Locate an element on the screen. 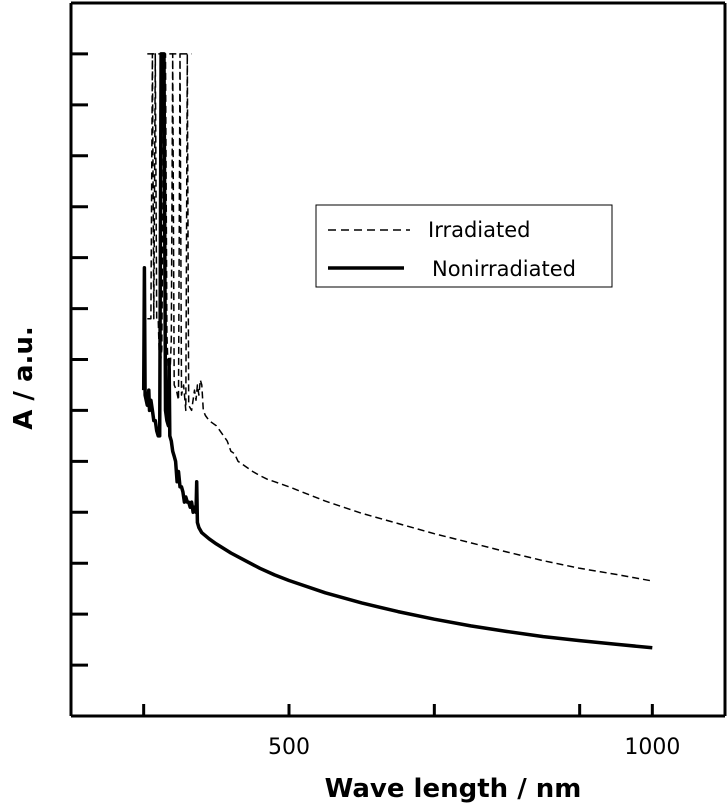 The image size is (728, 810). legend-label-irradiated: Irradiated is located at coordinates (479, 230).